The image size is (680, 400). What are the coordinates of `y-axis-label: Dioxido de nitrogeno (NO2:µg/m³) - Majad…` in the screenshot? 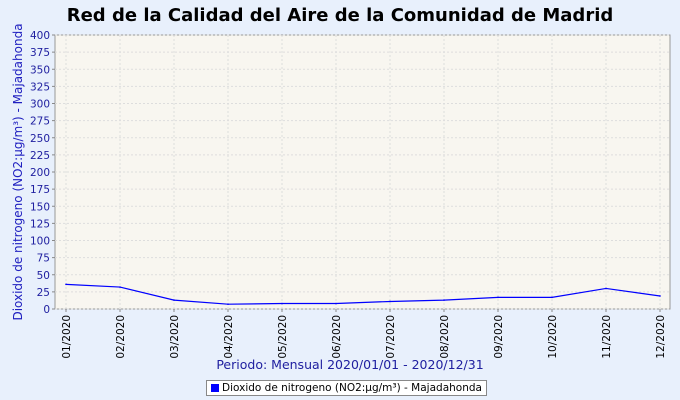 It's located at (18, 172).